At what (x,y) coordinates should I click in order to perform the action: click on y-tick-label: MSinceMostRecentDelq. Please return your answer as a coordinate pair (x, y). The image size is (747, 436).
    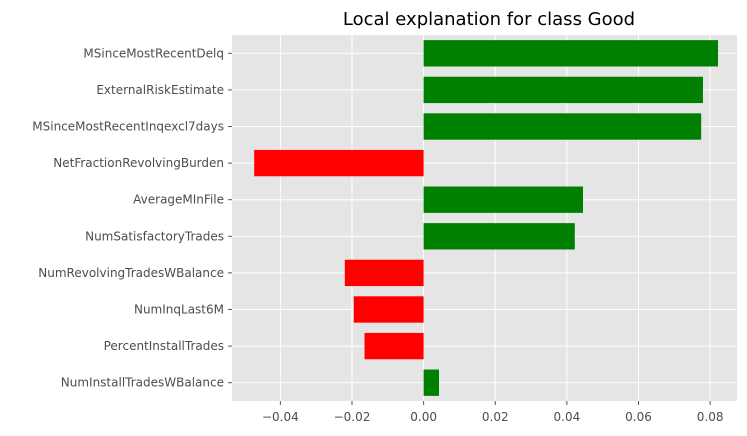
    Looking at the image, I should click on (153, 53).